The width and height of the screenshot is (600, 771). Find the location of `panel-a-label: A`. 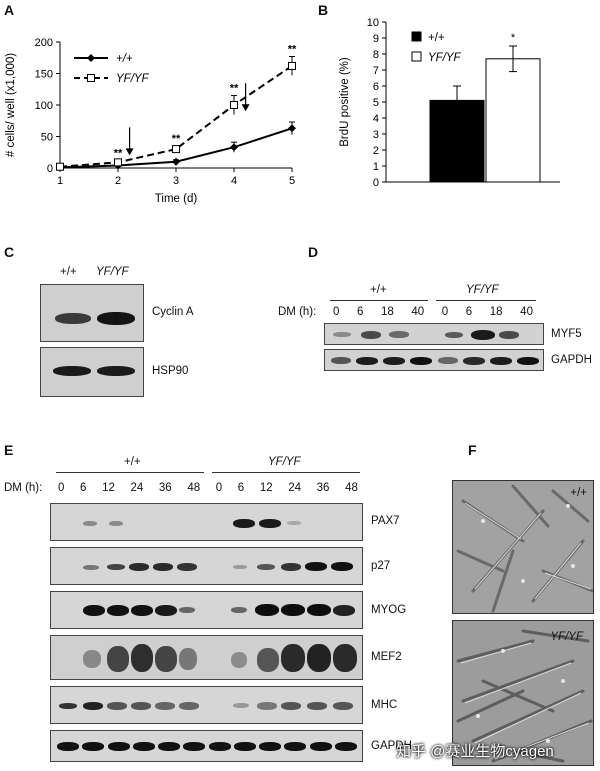

panel-a-label: A is located at coordinates (9, 10).